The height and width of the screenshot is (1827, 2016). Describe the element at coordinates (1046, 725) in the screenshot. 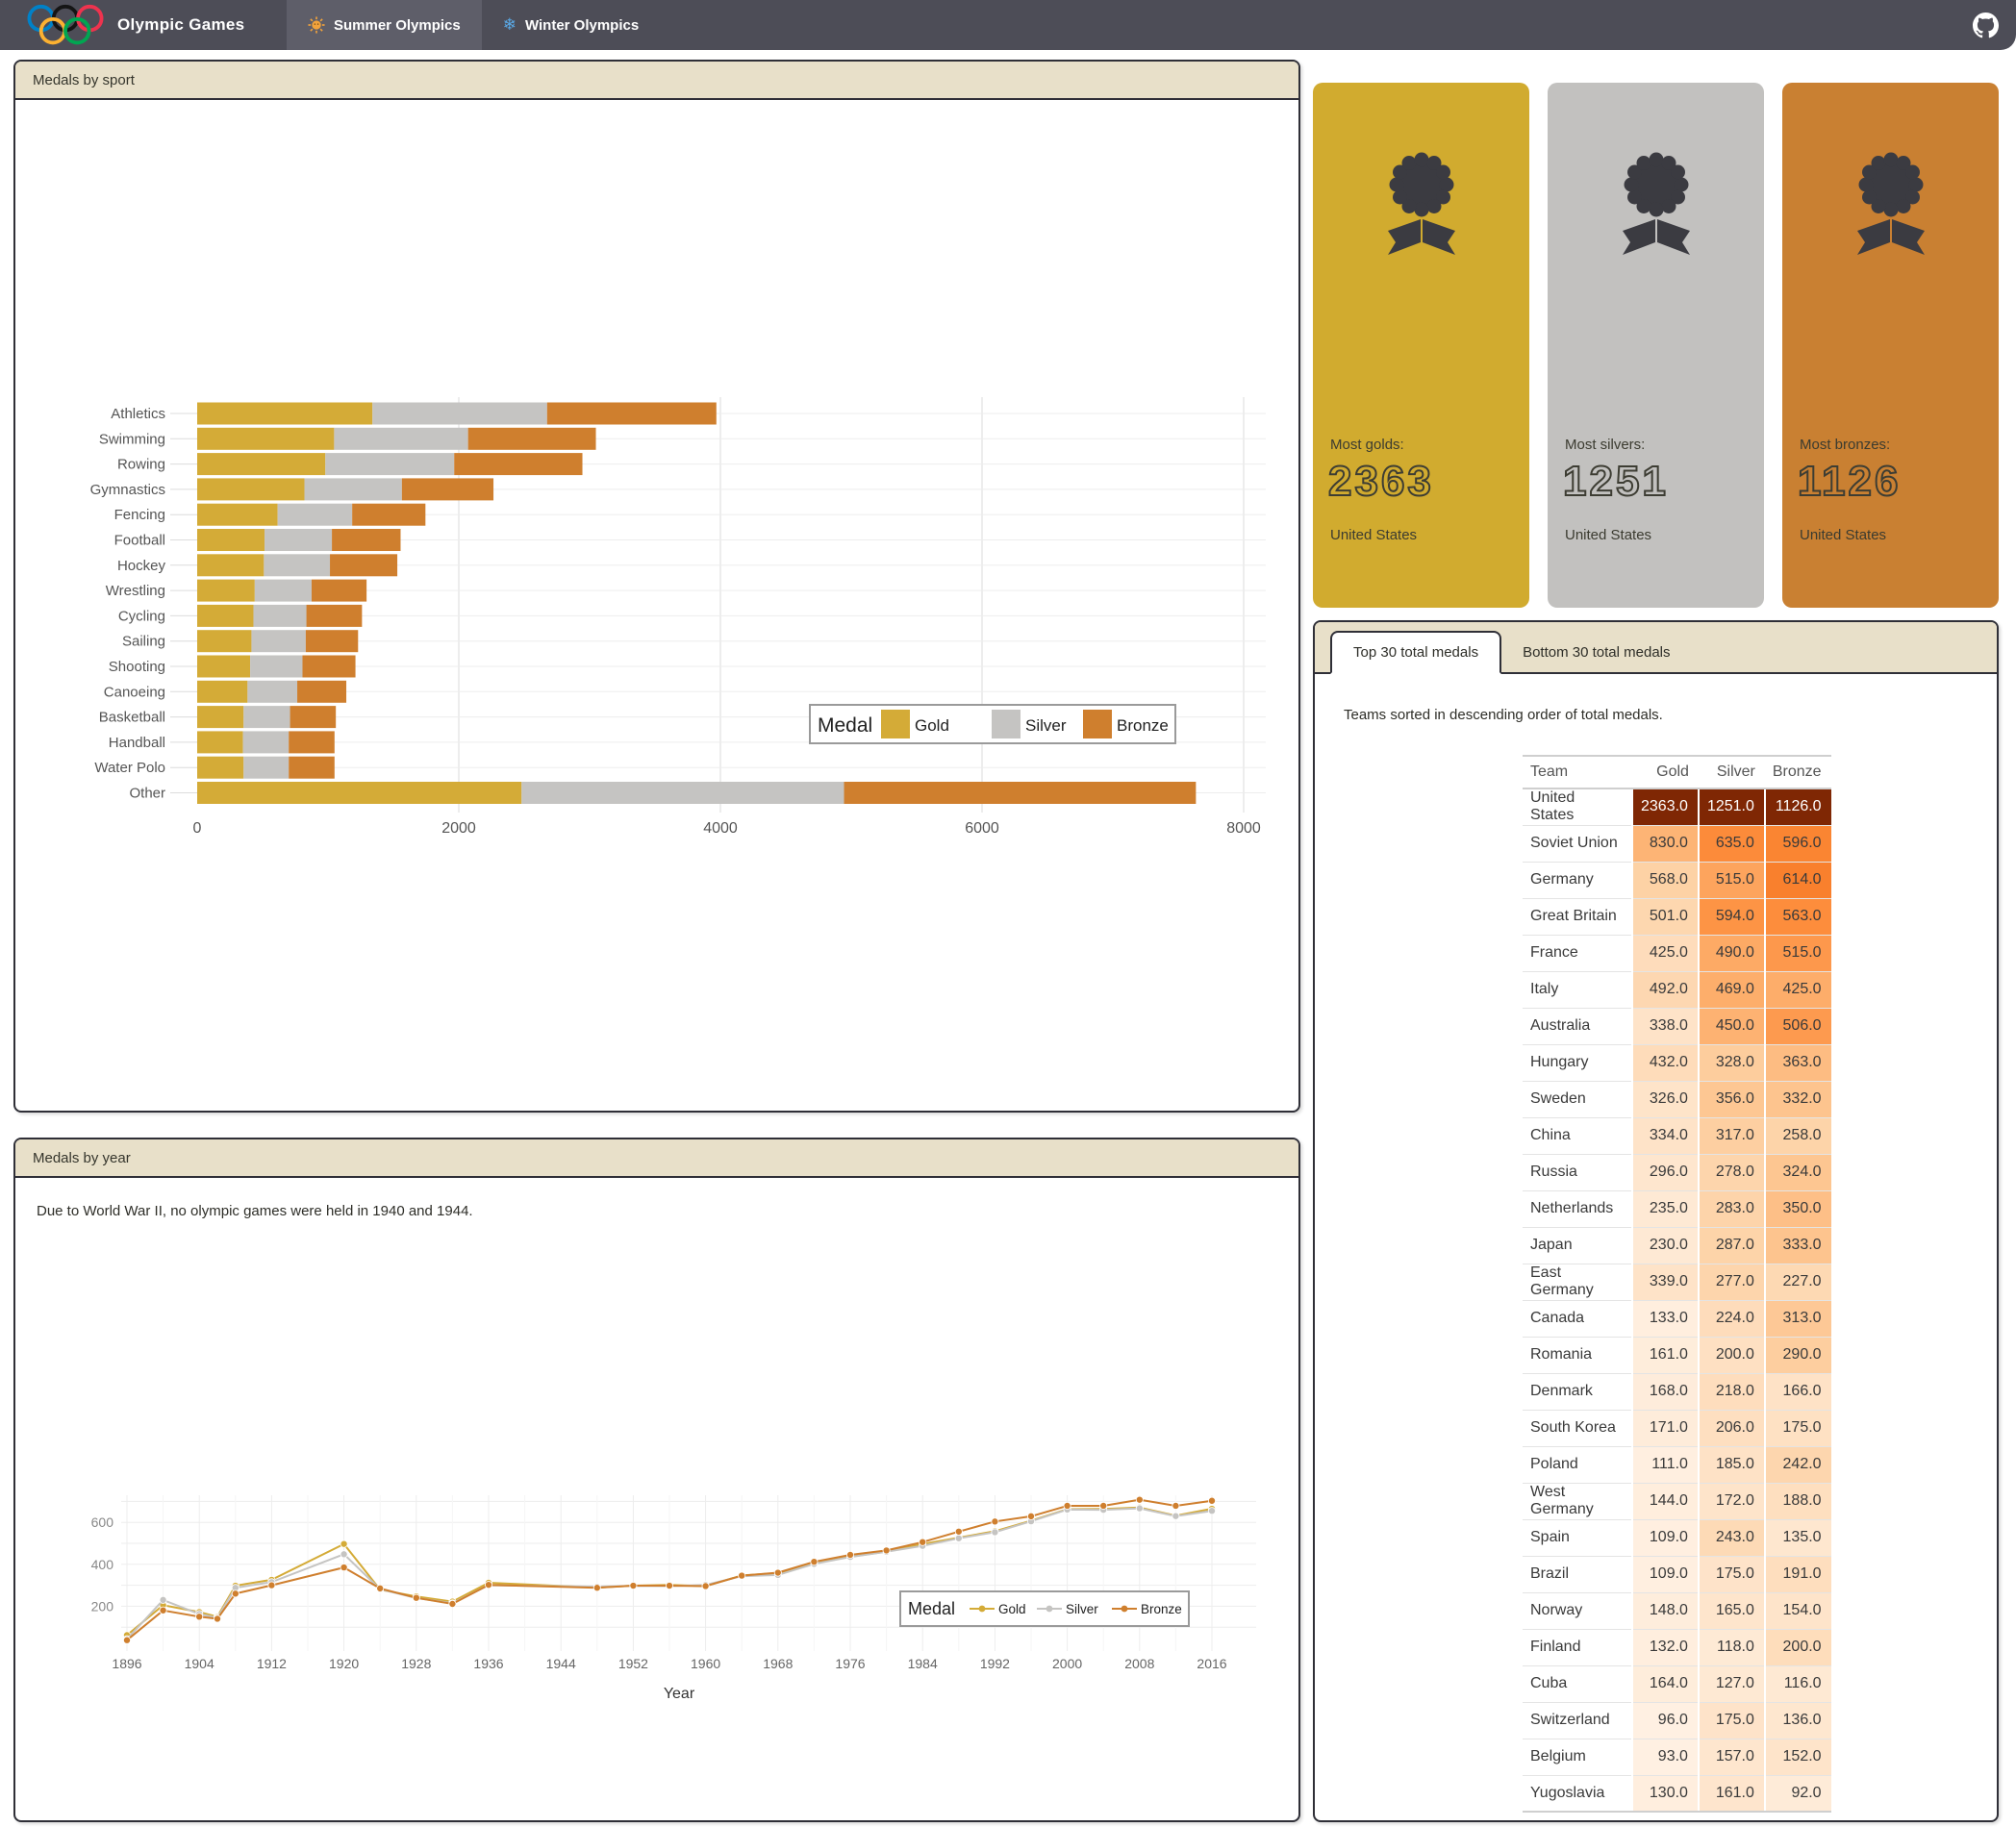

I see `legend-label: Silver` at that location.